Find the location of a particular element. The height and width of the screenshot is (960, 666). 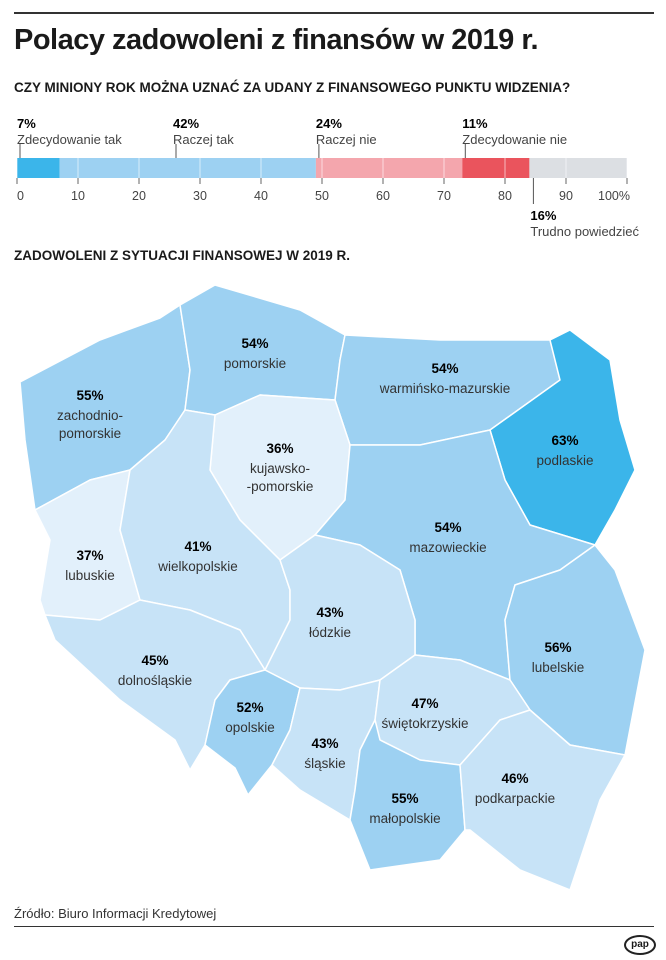

top-rule is located at coordinates (334, 13).